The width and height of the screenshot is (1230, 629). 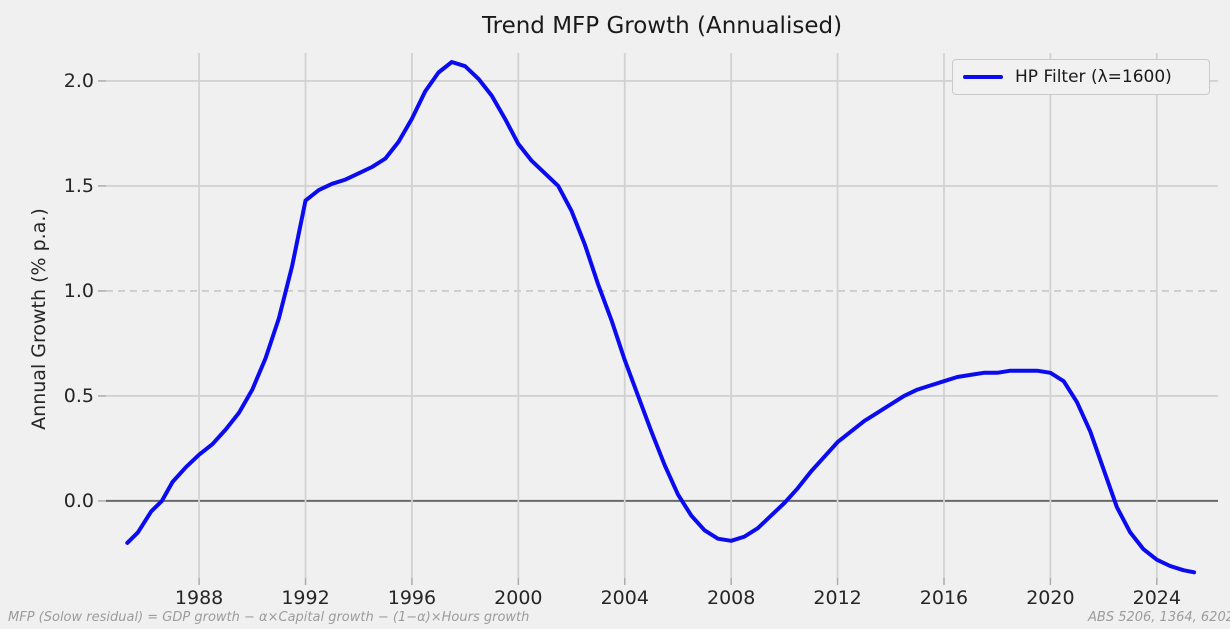 What do you see at coordinates (731, 598) in the screenshot?
I see `x-tick-label: 2008` at bounding box center [731, 598].